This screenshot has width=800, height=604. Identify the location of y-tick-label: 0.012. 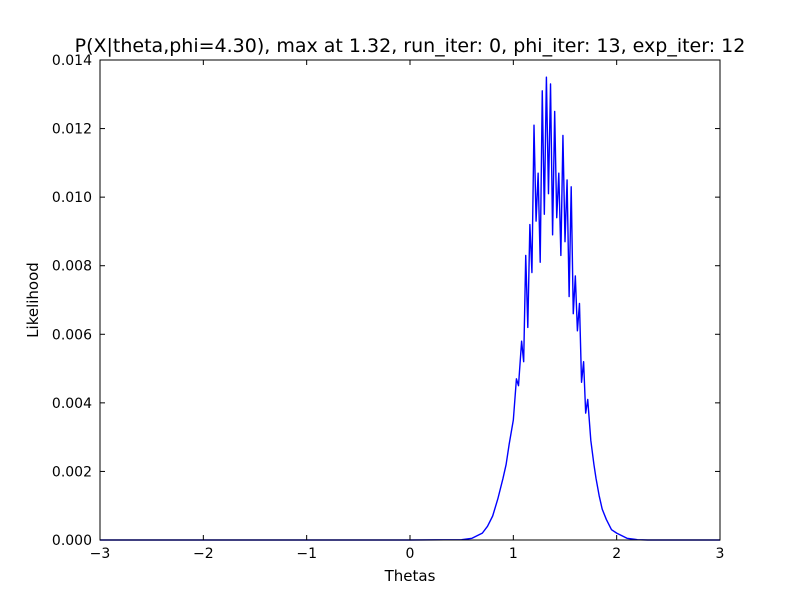
(72, 130).